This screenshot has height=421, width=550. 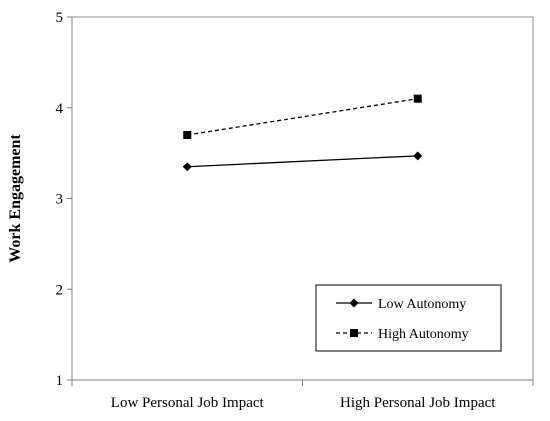 I want to click on series-high-autonomy, so click(x=302, y=116).